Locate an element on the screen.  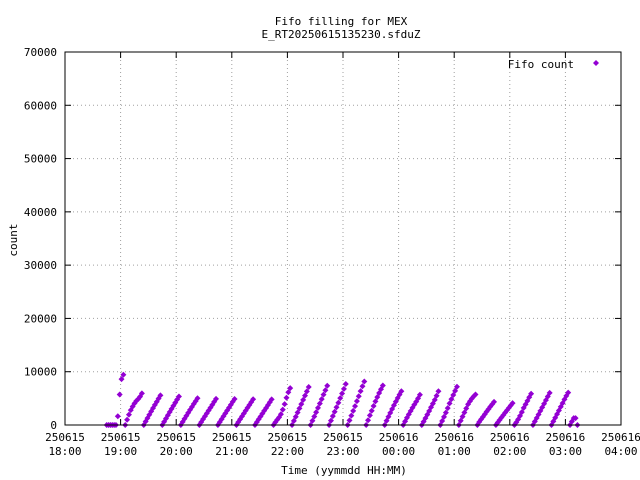
x-tick-time: 00:00 is located at coordinates (398, 451).